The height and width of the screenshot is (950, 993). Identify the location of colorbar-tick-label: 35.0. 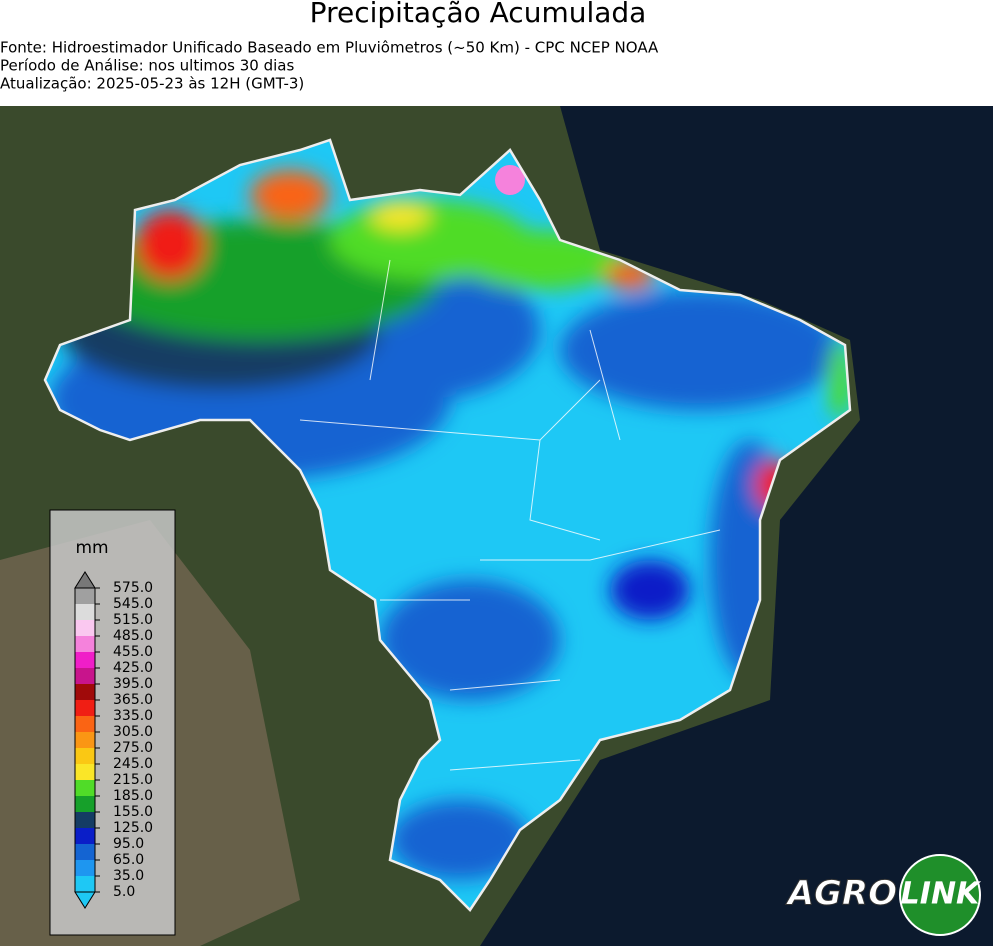
(128, 876).